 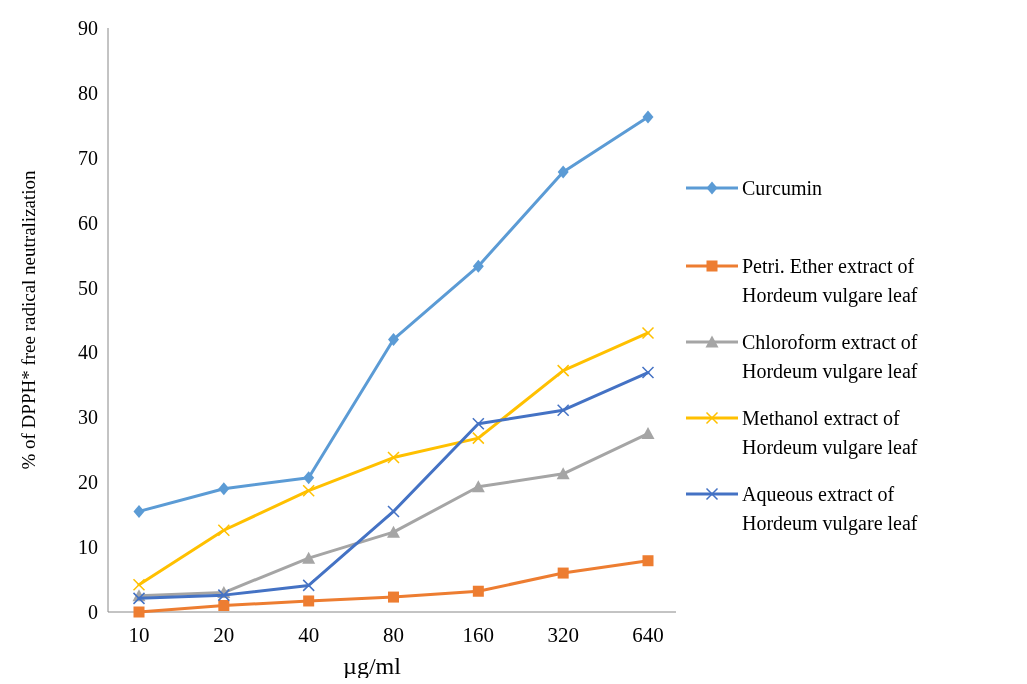 What do you see at coordinates (88, 287) in the screenshot?
I see `y-tick-label: 50` at bounding box center [88, 287].